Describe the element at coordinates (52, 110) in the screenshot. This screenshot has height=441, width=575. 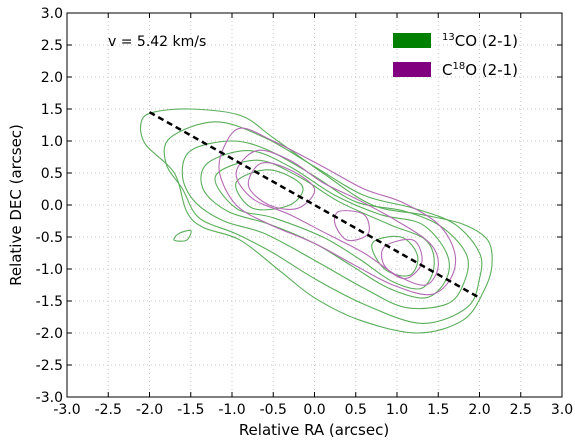
I see `y-tick-label: 1.5` at that location.